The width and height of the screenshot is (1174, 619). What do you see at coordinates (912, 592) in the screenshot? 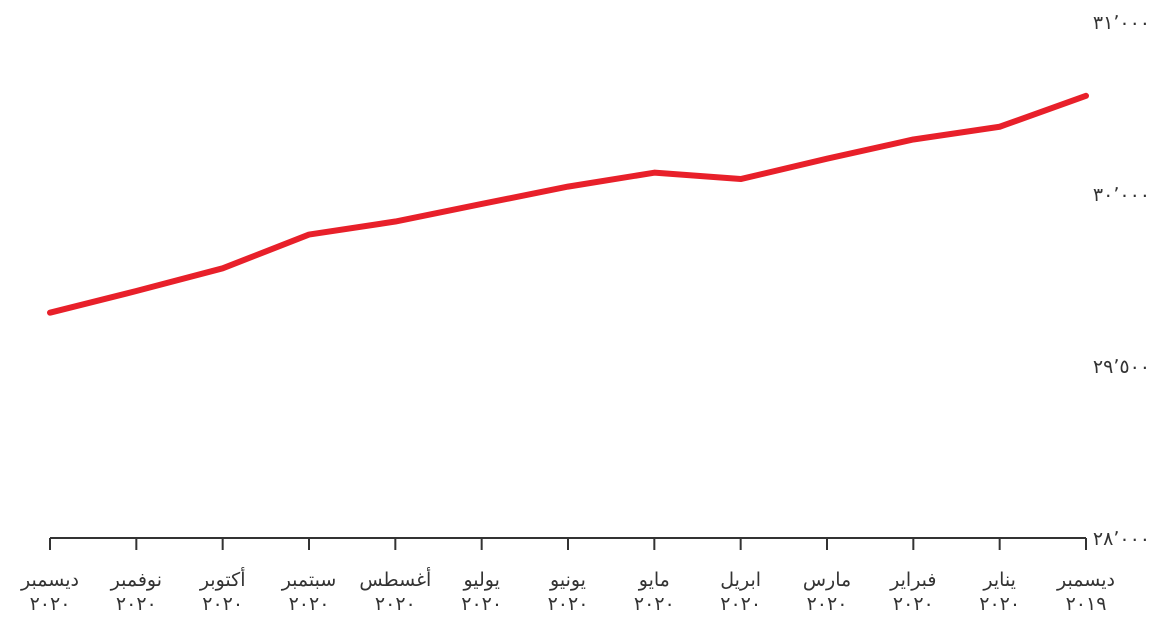
I see `x-tick-label: فبراير ٢٠٢٠` at bounding box center [912, 592].